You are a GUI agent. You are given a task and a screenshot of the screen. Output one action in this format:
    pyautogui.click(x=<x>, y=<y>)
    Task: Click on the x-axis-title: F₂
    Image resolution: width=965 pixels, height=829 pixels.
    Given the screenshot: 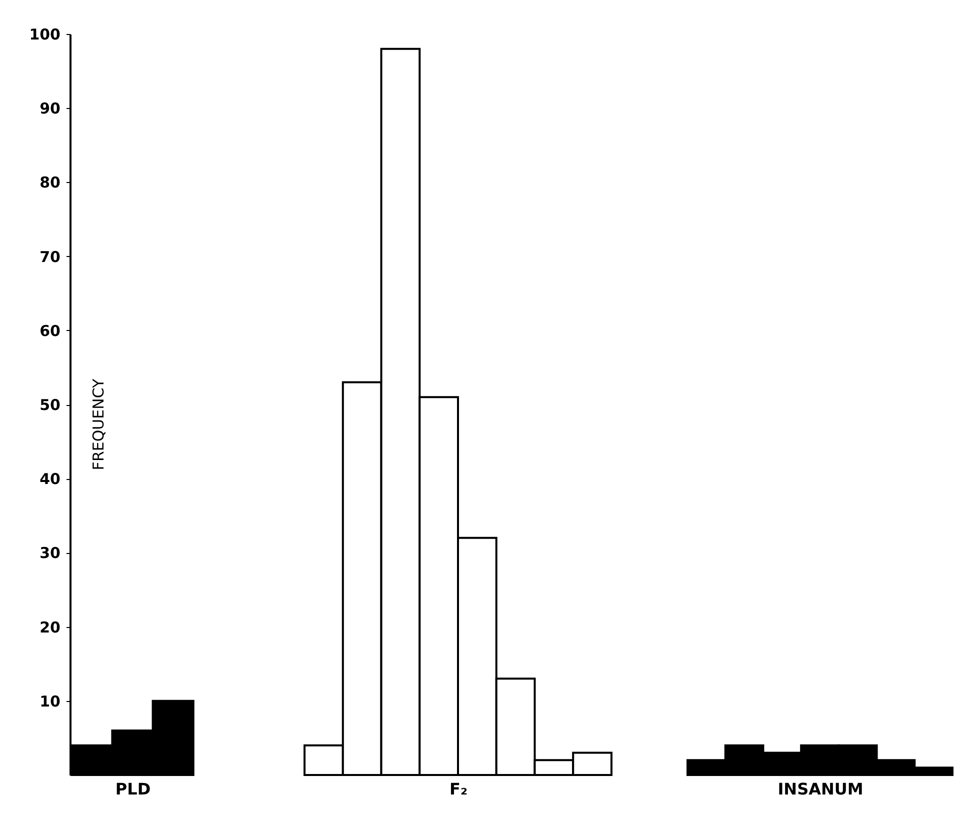 What is the action you would take?
    pyautogui.click(x=459, y=789)
    